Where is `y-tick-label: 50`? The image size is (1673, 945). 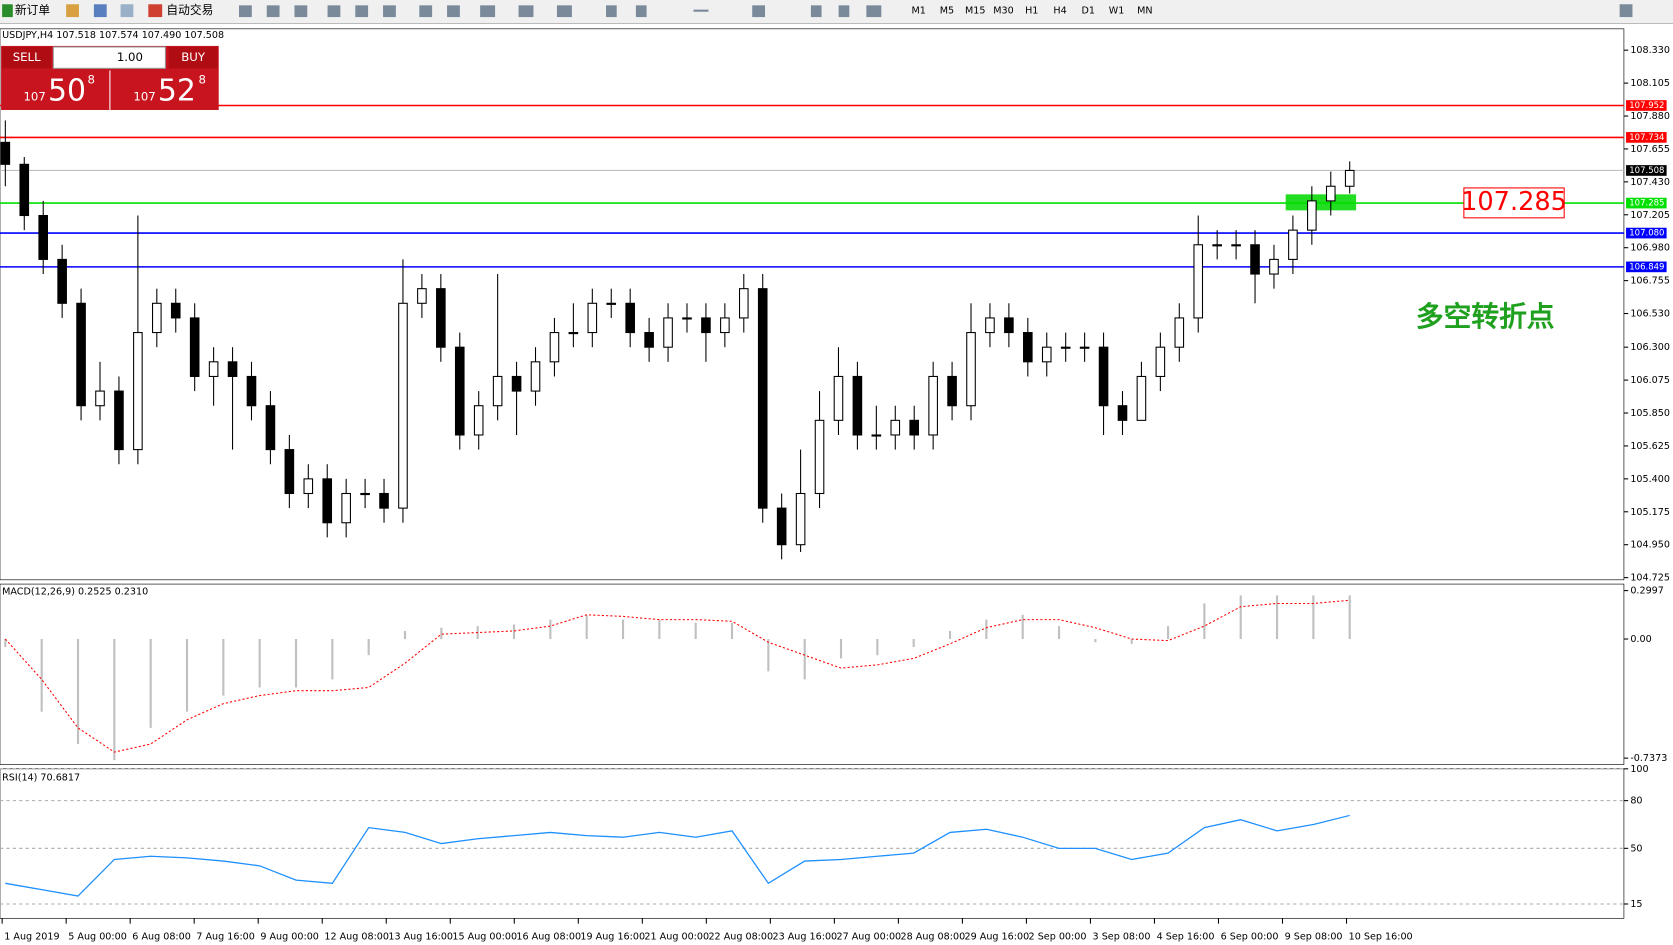 y-tick-label: 50 is located at coordinates (1636, 848).